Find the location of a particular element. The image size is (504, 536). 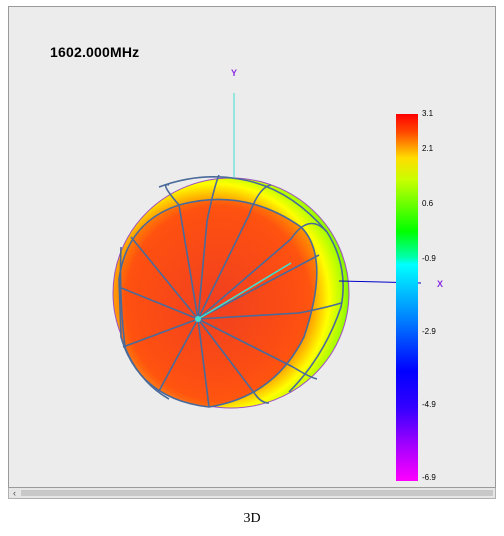

x-axis-label: X is located at coordinates (440, 284).